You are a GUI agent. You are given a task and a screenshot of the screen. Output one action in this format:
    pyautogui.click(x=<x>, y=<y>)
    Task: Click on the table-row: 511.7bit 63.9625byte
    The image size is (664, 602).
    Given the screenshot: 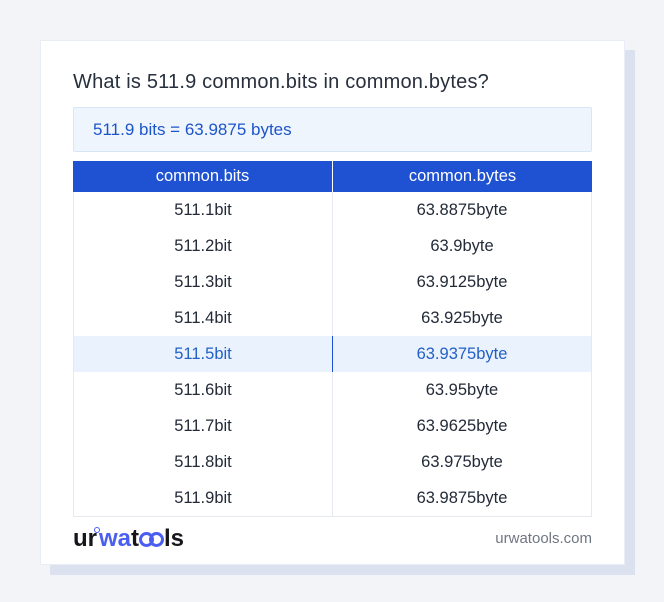 What is the action you would take?
    pyautogui.click(x=332, y=426)
    